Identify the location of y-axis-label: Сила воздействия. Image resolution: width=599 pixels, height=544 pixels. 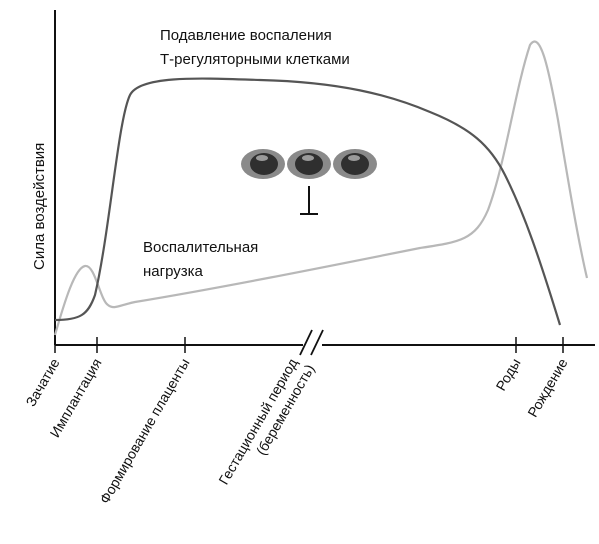
(39, 206).